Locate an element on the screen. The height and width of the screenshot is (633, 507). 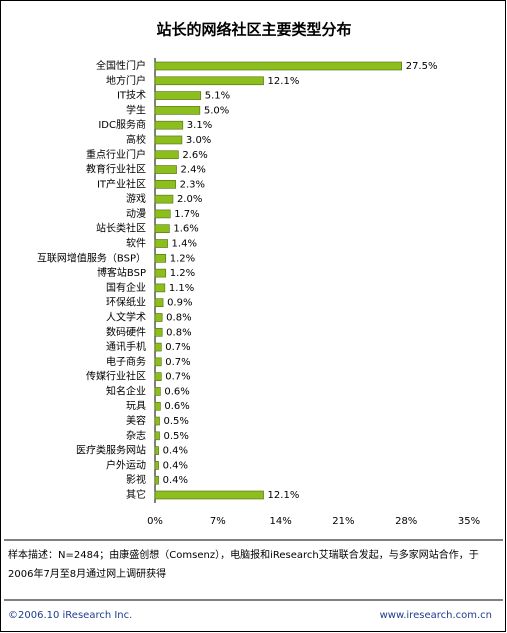
value-label: 5.0% is located at coordinates (216, 110).